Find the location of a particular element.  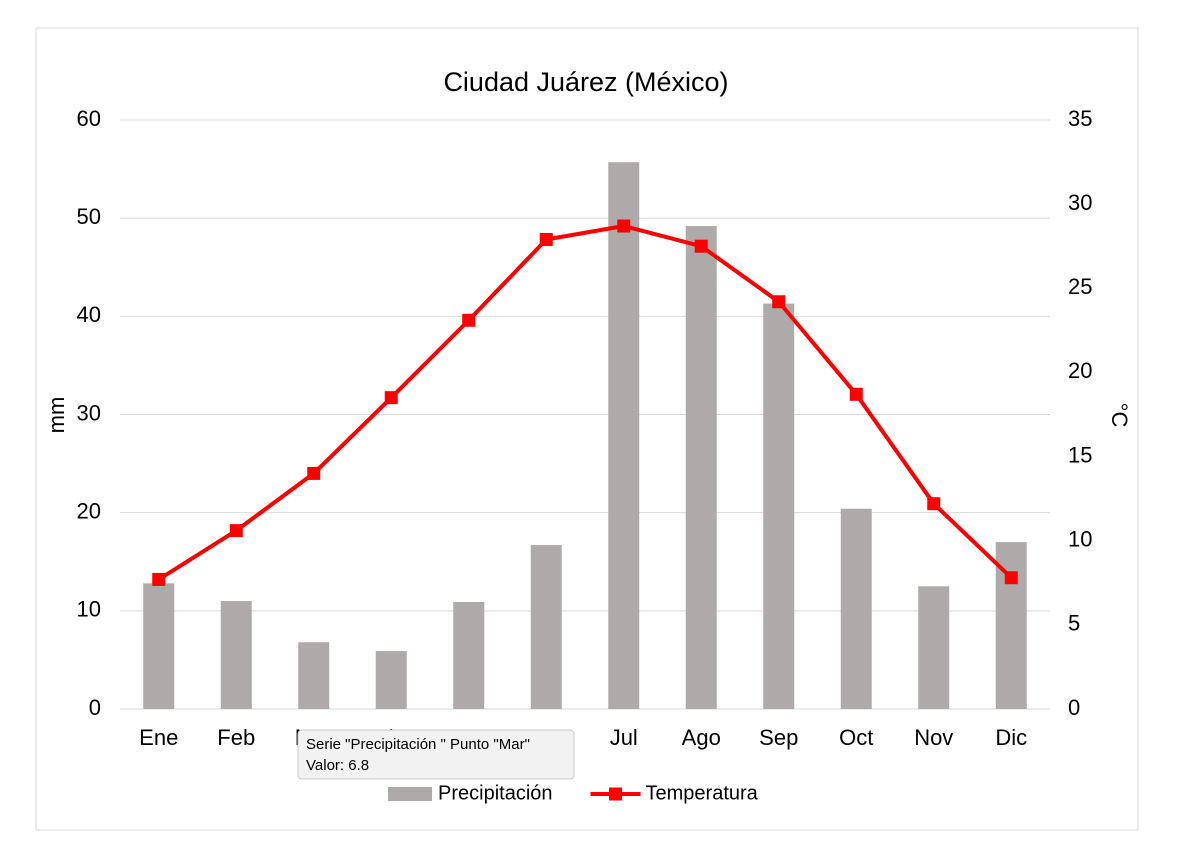

legend-label: Precipitación is located at coordinates (495, 793).